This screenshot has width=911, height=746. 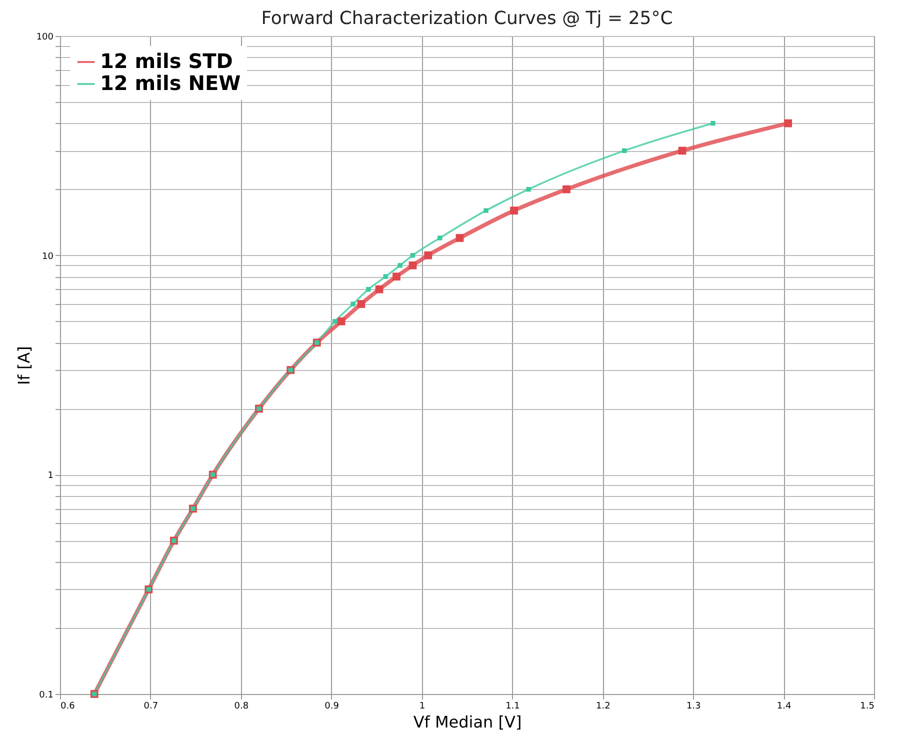 What do you see at coordinates (48, 257) in the screenshot?
I see `y-tick-label: 10` at bounding box center [48, 257].